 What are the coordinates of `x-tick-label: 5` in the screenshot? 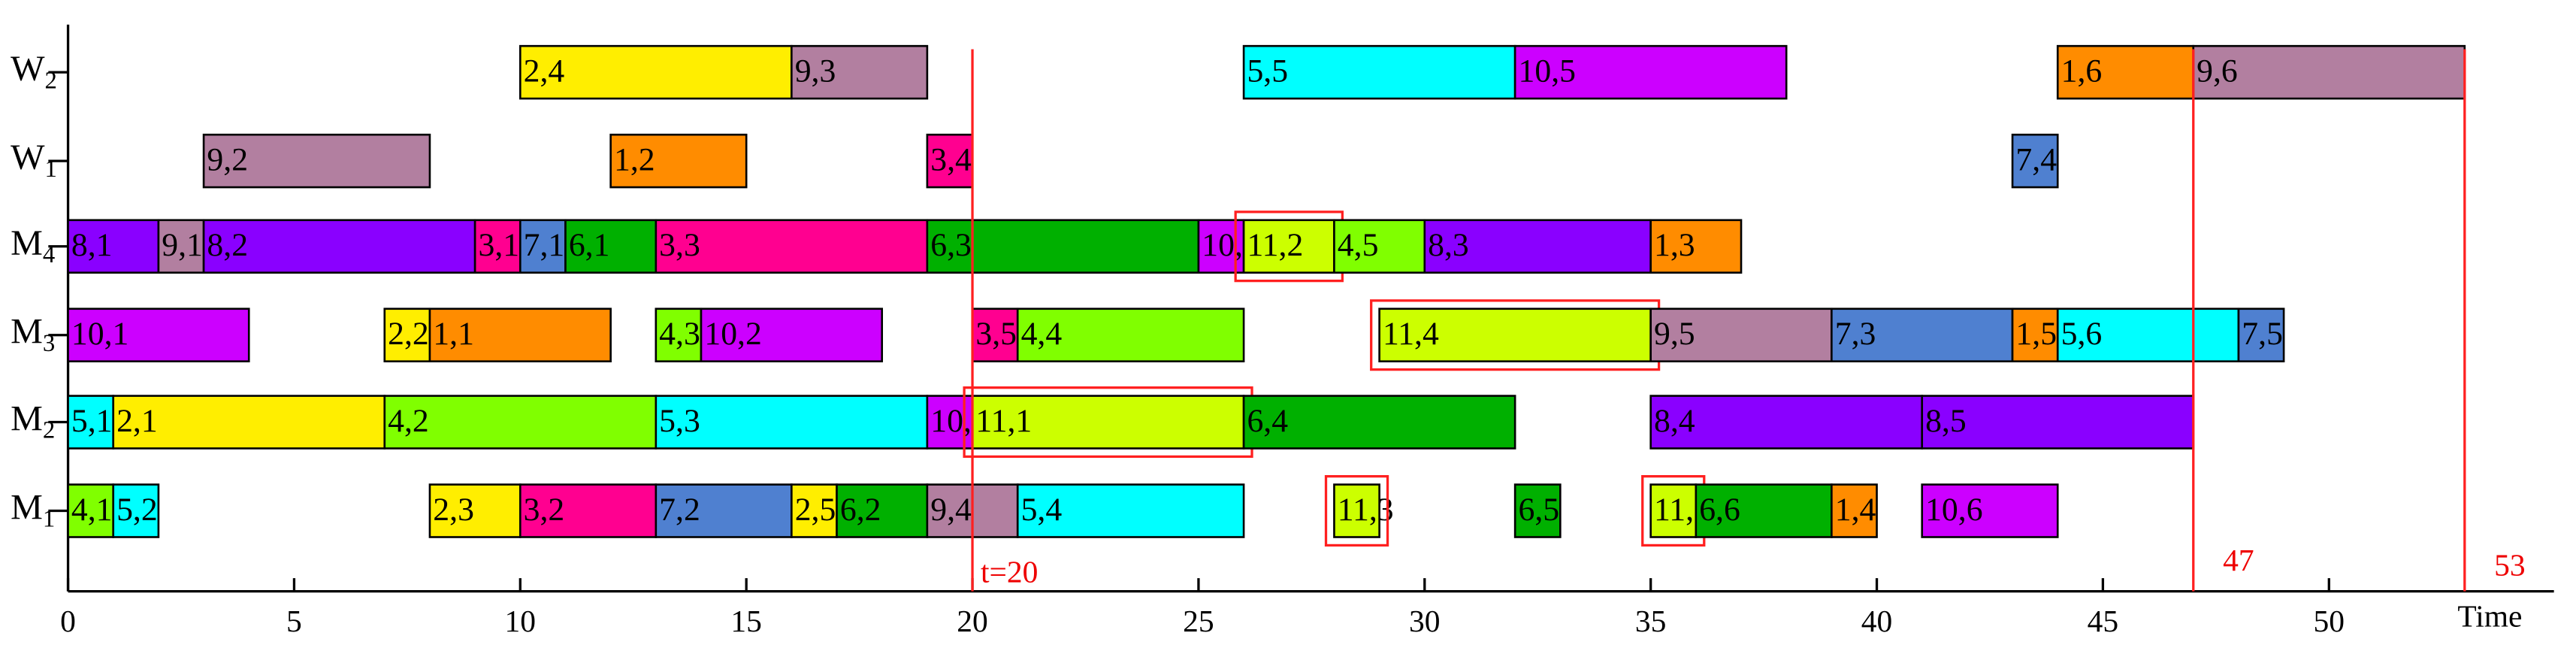 It's located at (294, 621).